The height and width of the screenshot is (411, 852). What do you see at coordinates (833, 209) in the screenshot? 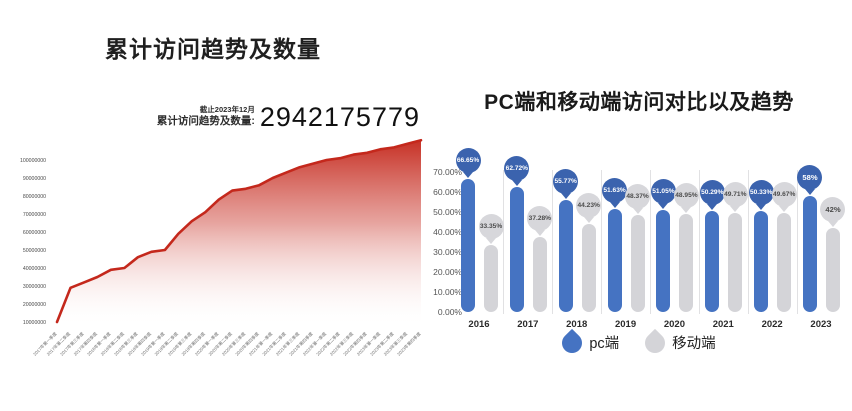
I see `mobile-value-bubble: 42%` at bounding box center [833, 209].